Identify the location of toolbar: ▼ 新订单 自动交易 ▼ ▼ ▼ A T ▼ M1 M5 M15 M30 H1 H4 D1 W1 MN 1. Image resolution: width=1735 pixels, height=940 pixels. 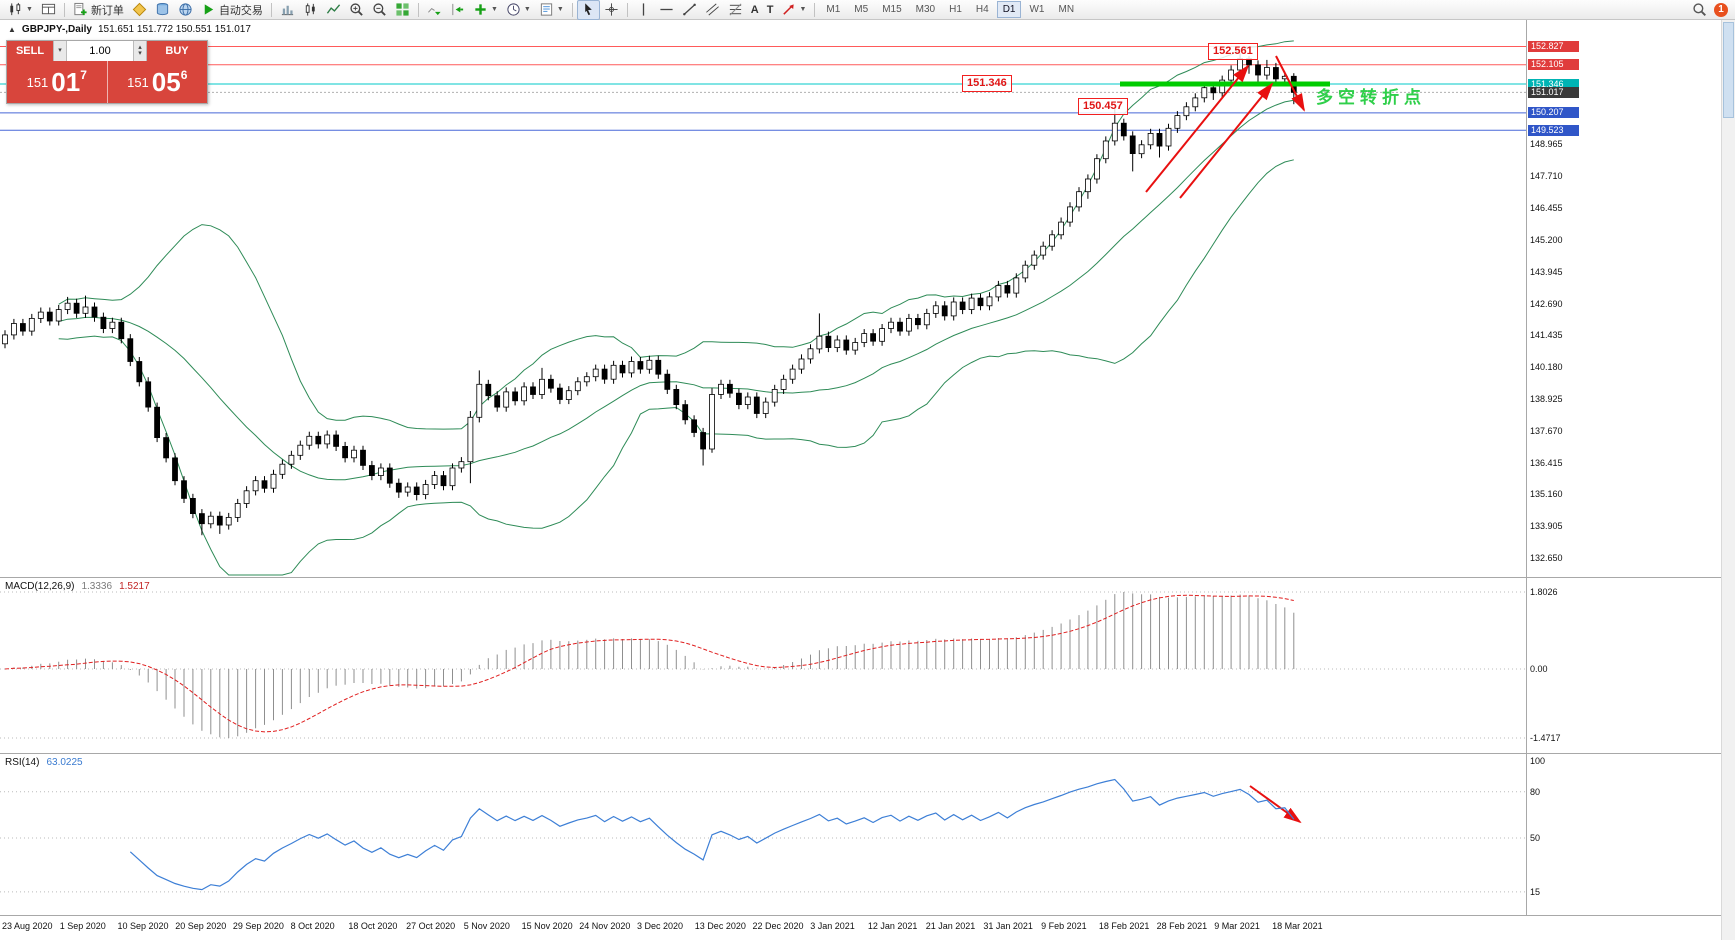
(867, 10).